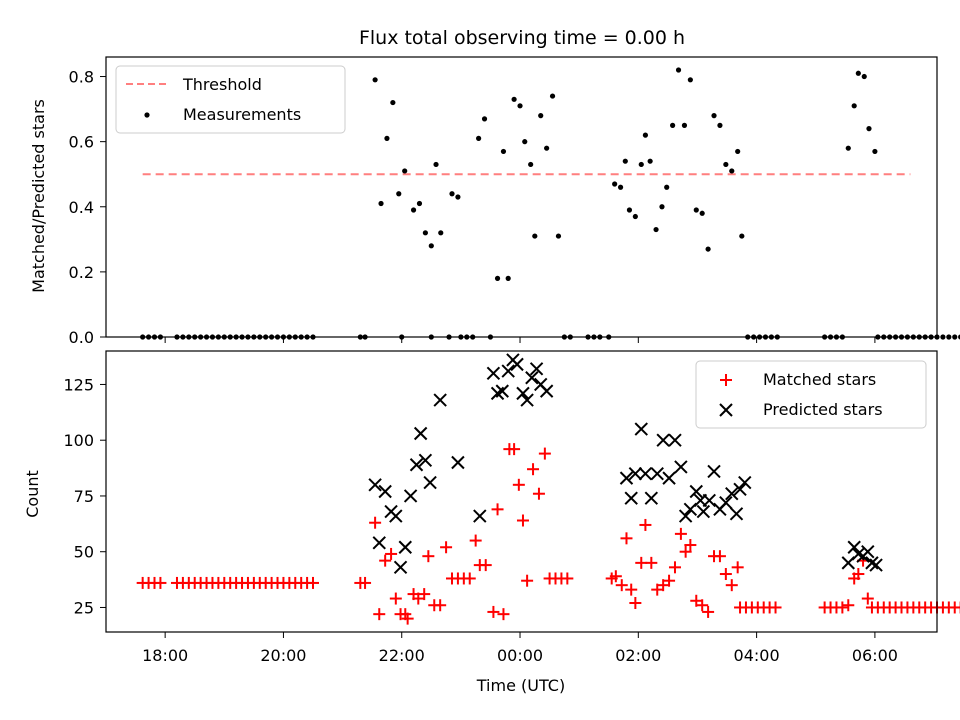 This screenshot has height=720, width=960. What do you see at coordinates (283, 655) in the screenshot?
I see `x-tick-label: 20:00` at bounding box center [283, 655].